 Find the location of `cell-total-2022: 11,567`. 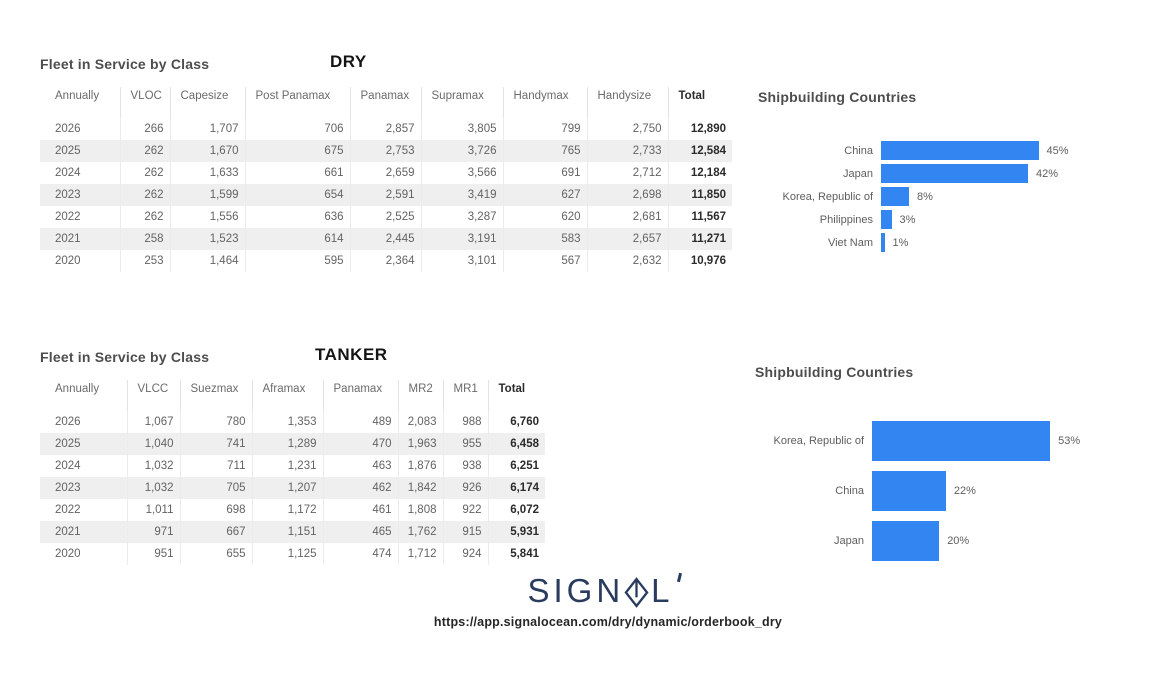

cell-total-2022: 11,567 is located at coordinates (708, 217).